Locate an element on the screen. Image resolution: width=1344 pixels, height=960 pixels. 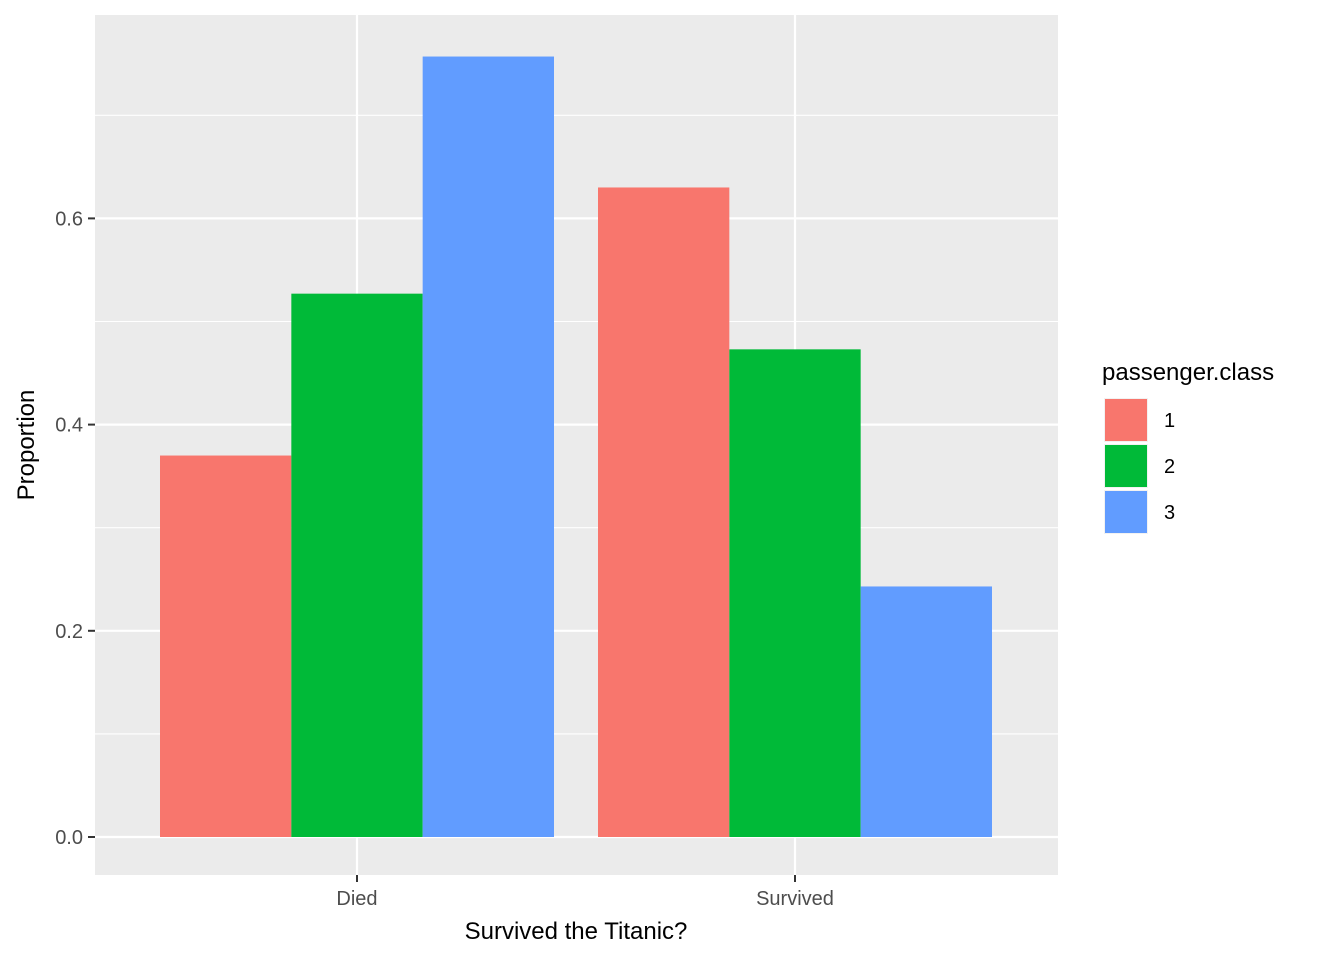
x-tick-label: Survived is located at coordinates (795, 899).